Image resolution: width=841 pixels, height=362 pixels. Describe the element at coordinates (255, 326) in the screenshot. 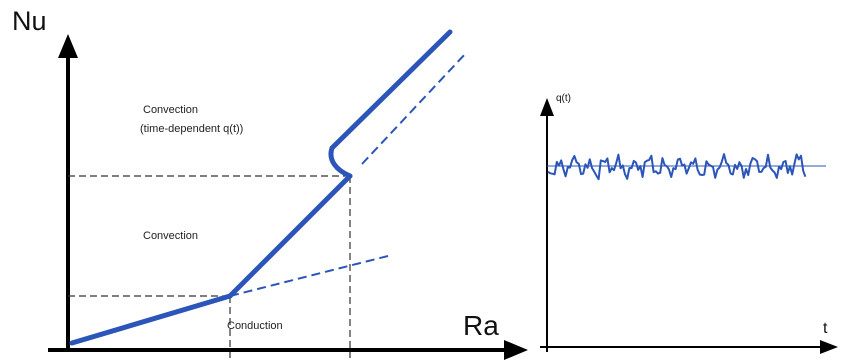

I see `region-label-conduction: Conduction` at that location.